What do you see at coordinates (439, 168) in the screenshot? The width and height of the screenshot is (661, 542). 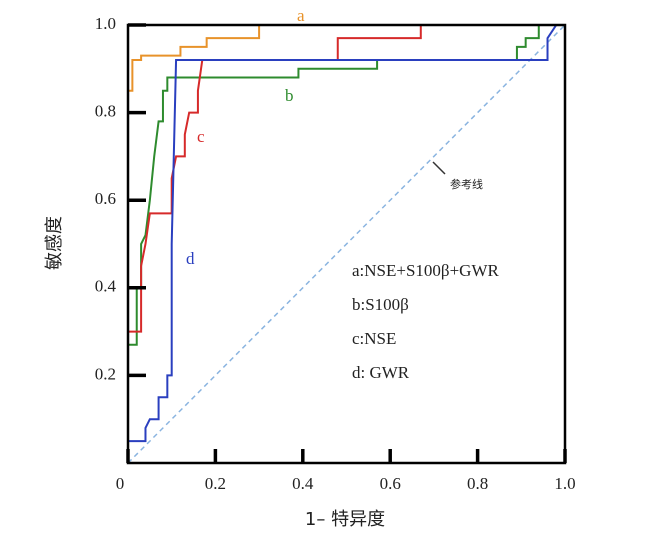 I see `reference-pointer` at bounding box center [439, 168].